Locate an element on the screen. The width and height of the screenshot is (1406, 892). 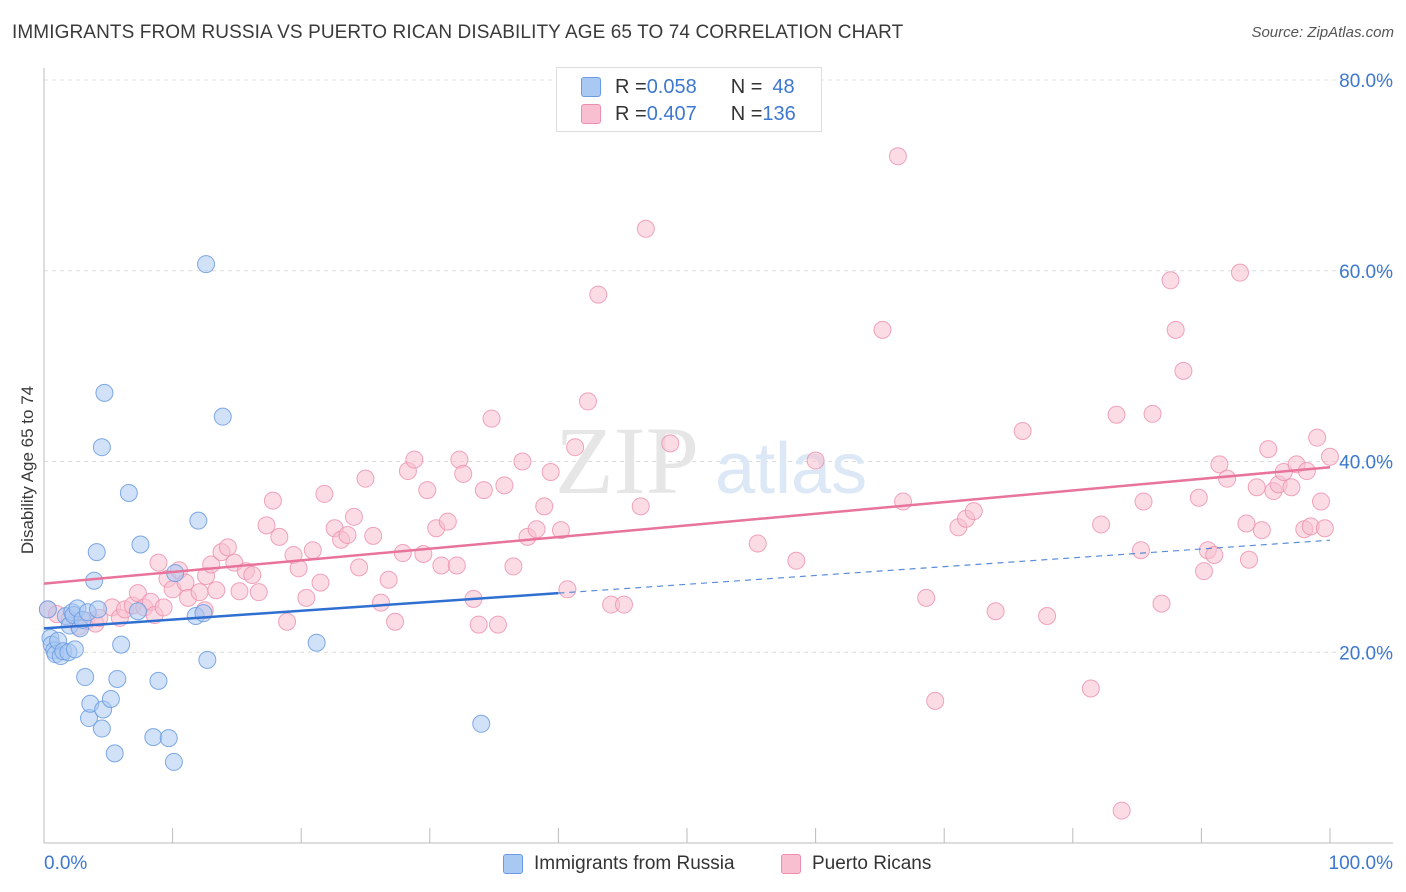
stats-legend: R = 0.058 N = 48 R = 0.407 N = 136 is located at coordinates (689, 99).